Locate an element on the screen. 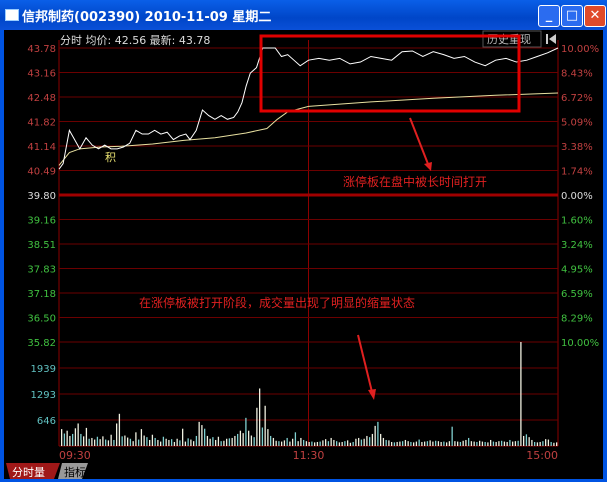 This screenshot has height=482, width=607. volume-tick-label: 646 is located at coordinates (46, 421).